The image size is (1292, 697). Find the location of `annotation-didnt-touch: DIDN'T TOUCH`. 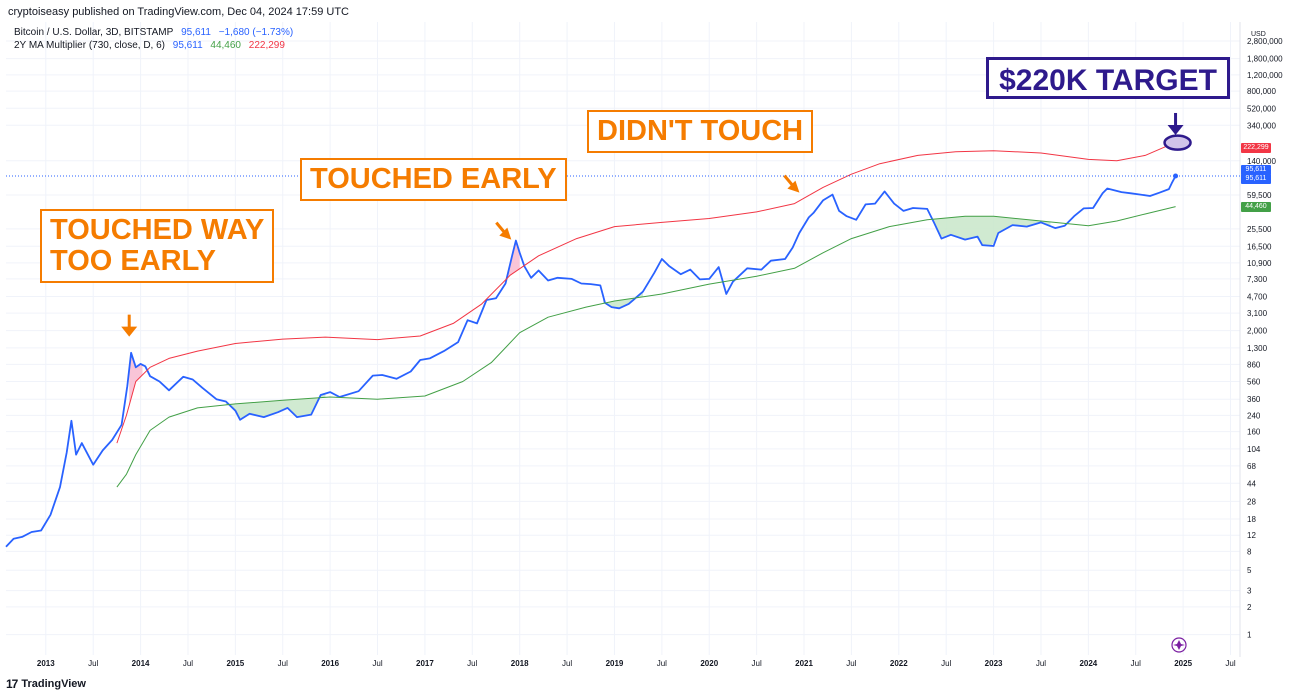

annotation-didnt-touch: DIDN'T TOUCH is located at coordinates (700, 131).